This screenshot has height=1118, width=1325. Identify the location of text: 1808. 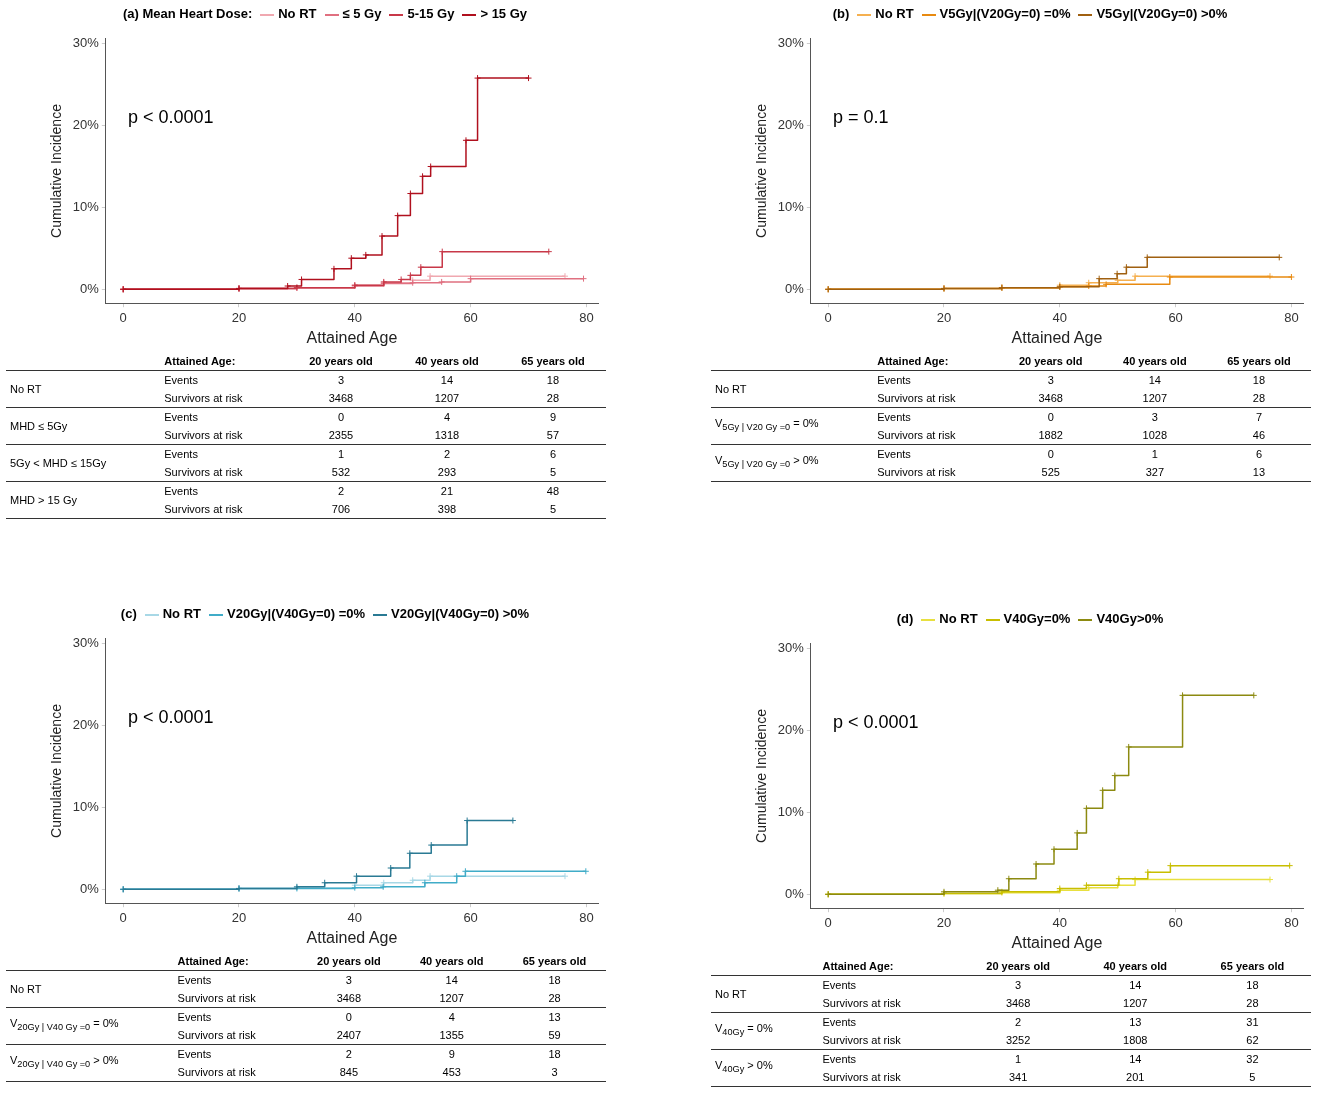
(1135, 1040).